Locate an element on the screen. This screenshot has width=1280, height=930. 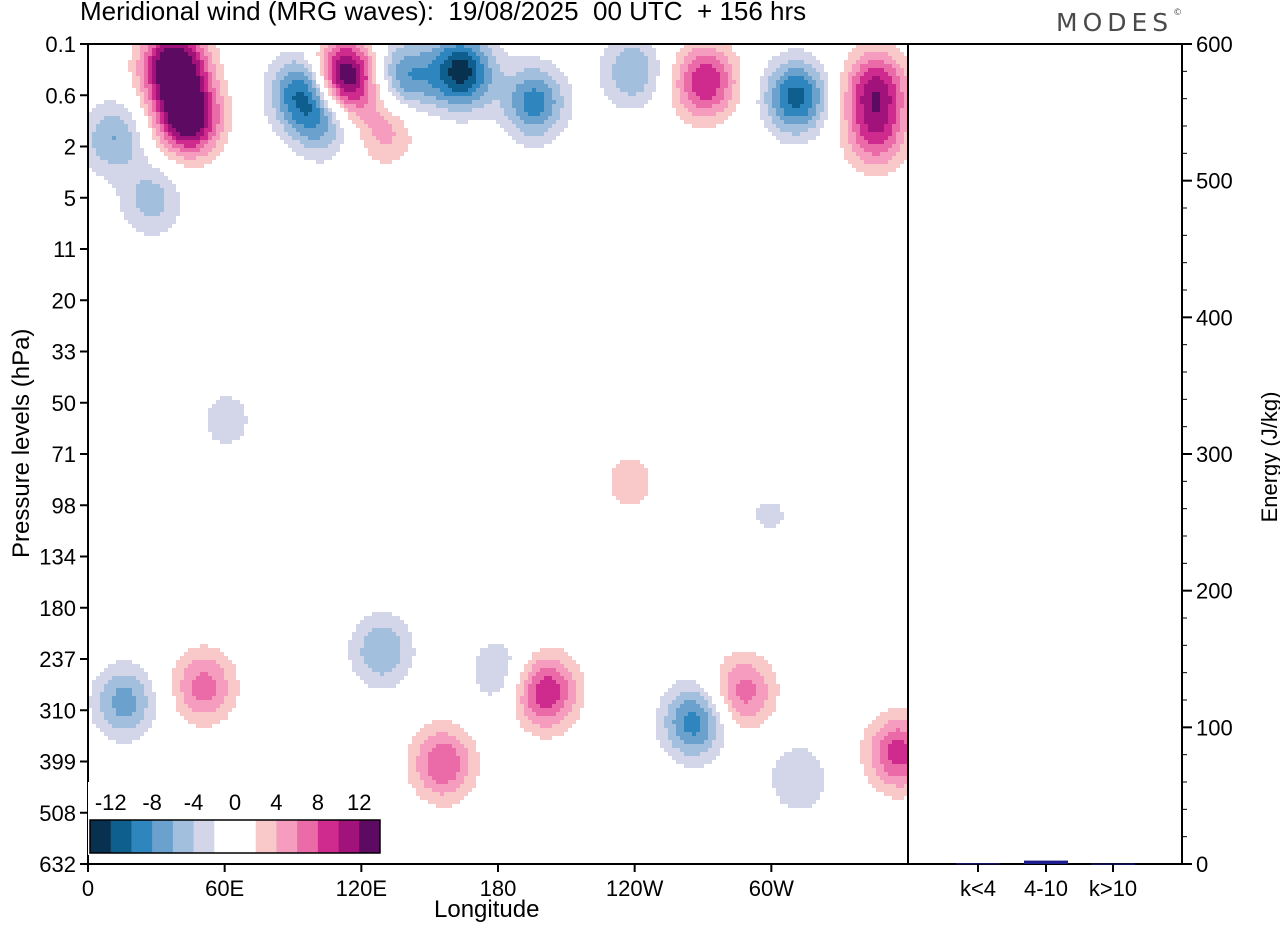
energy-tick-label: 0 is located at coordinates (1202, 864).